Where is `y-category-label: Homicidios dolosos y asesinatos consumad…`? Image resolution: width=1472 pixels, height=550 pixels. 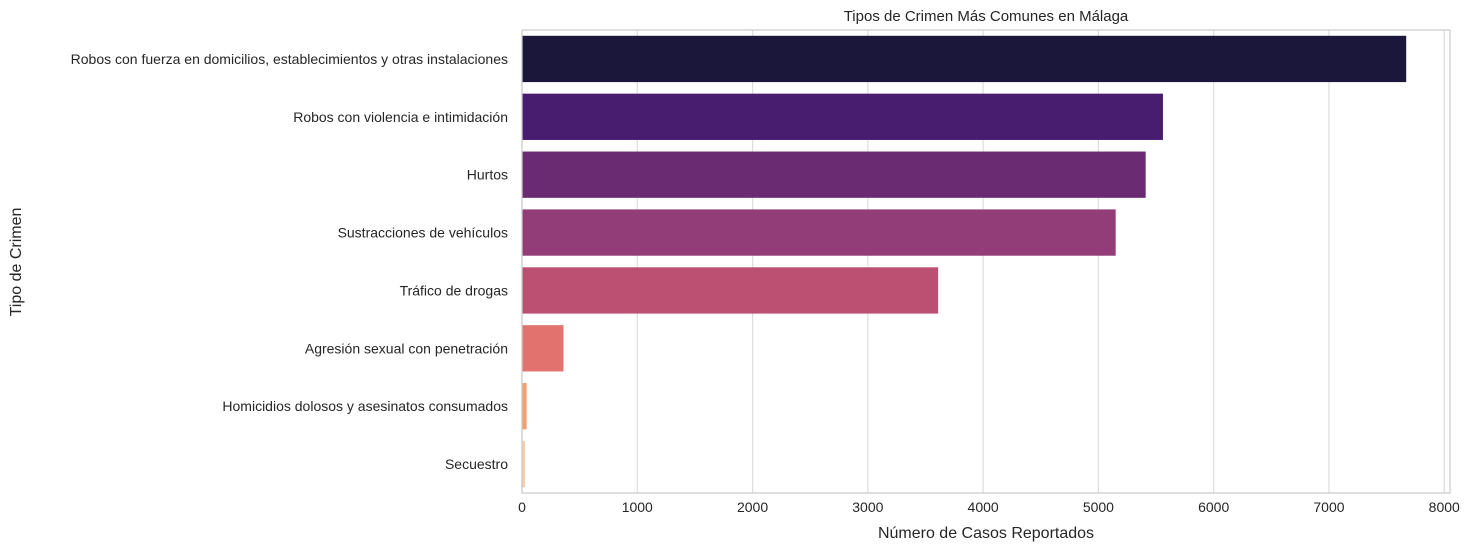 y-category-label: Homicidios dolosos y asesinatos consumad… is located at coordinates (365, 406).